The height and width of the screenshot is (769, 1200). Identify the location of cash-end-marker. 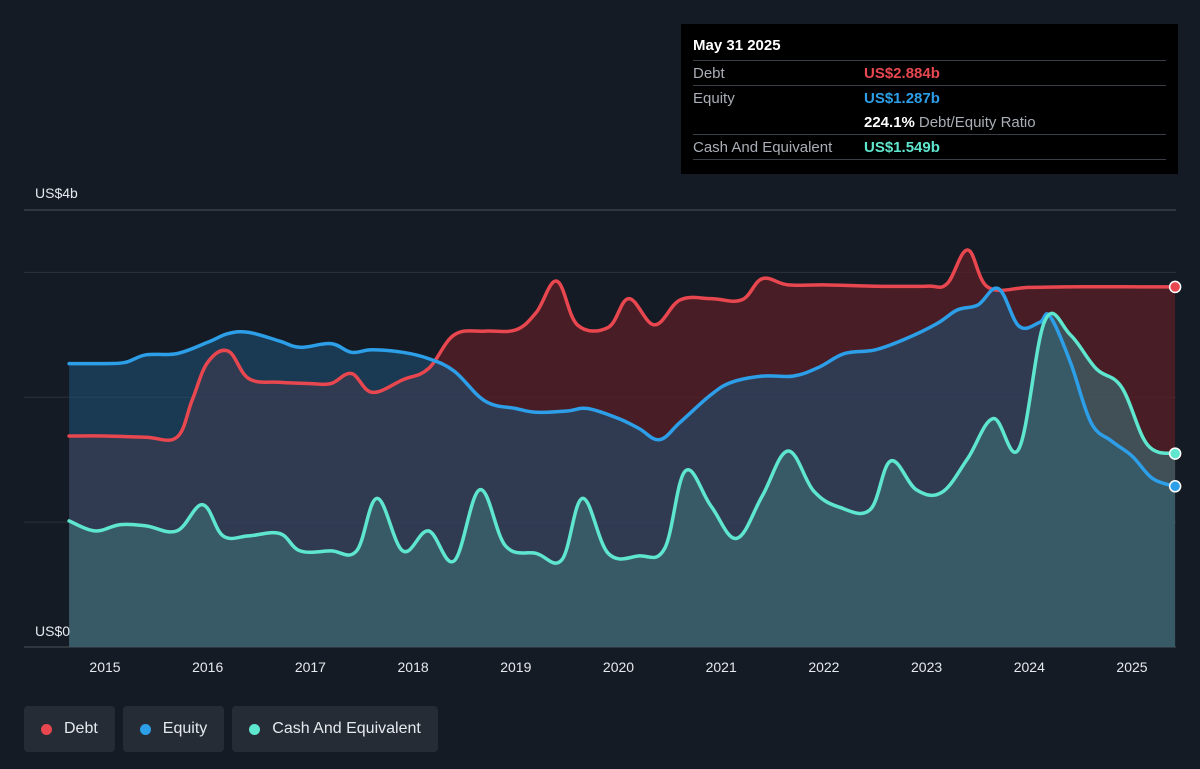
(1175, 453).